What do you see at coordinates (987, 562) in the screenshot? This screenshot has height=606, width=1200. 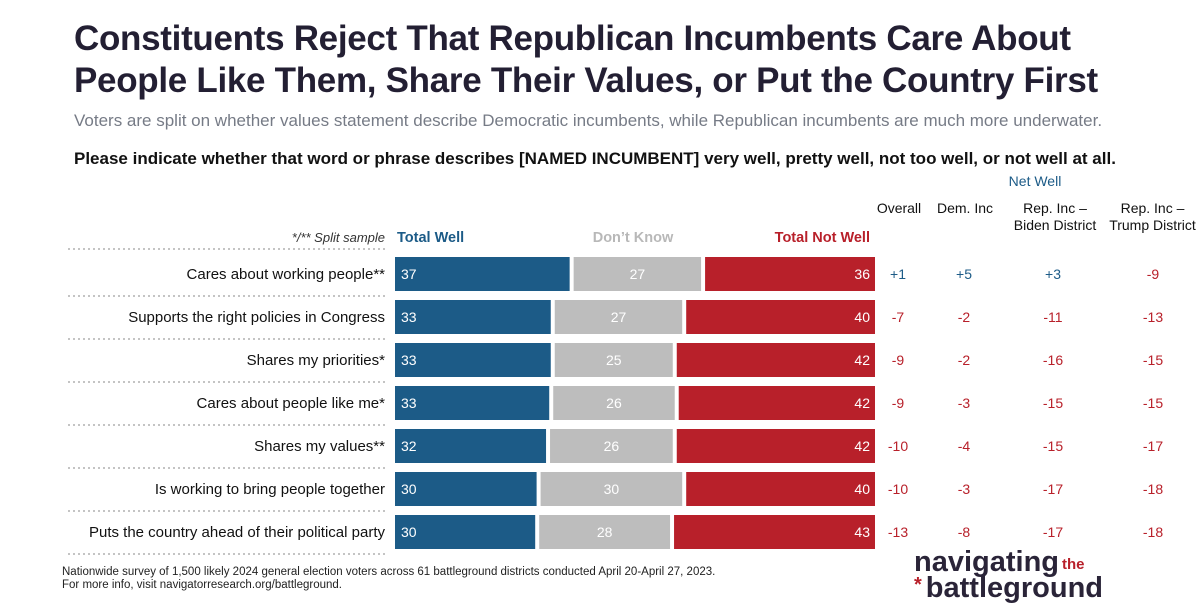 I see `logo-word-navigating: navigating` at bounding box center [987, 562].